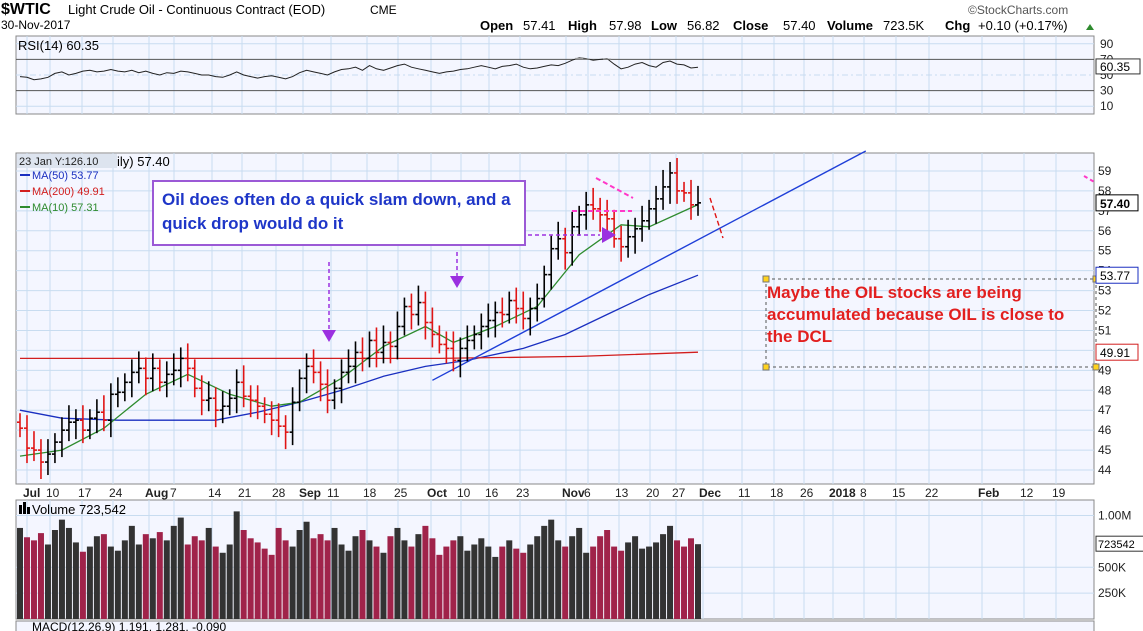 The width and height of the screenshot is (1143, 631). What do you see at coordinates (329, 336) in the screenshot?
I see `annotation-arrowhead` at bounding box center [329, 336].